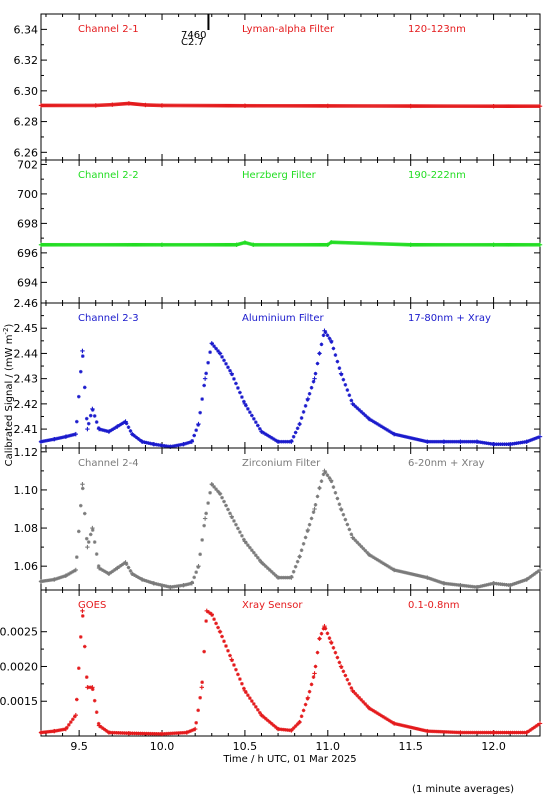 The image size is (550, 800). Describe the element at coordinates (288, 29) in the screenshot. I see `filter-label: Lyman-alpha Filter` at that location.